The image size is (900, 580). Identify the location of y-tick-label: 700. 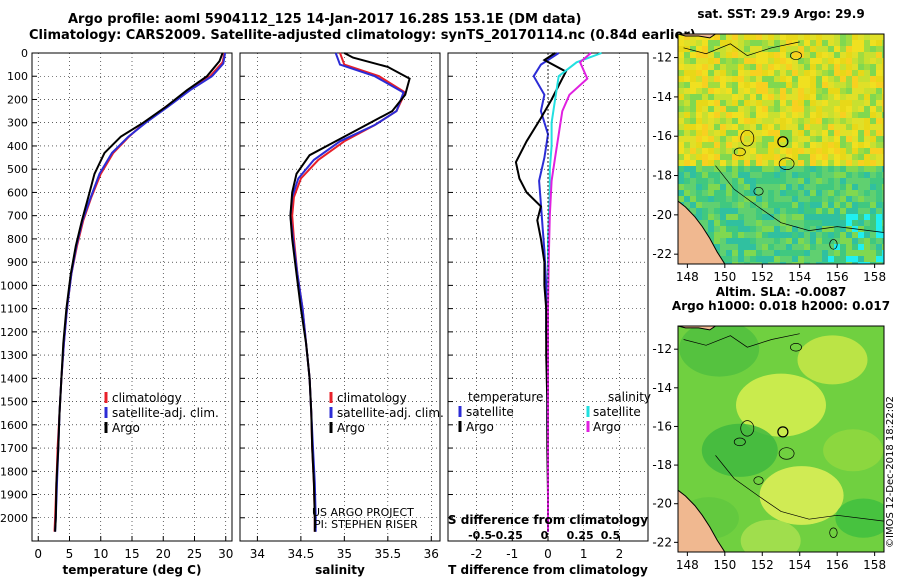
(17, 216).